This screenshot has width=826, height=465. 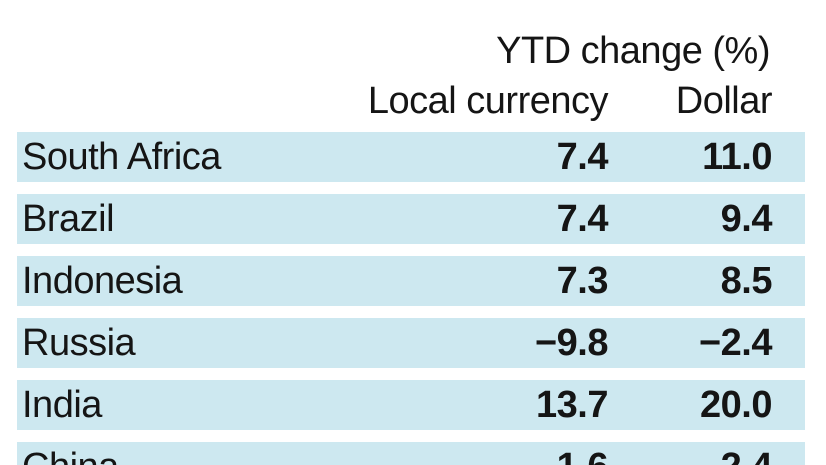 I want to click on local-currency-value: 13.7, so click(x=572, y=405).